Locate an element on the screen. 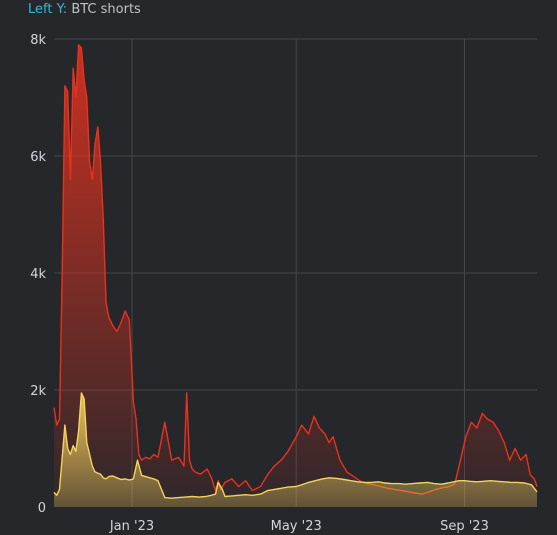 This screenshot has height=535, width=557. y-tick-label: 8k is located at coordinates (38, 40).